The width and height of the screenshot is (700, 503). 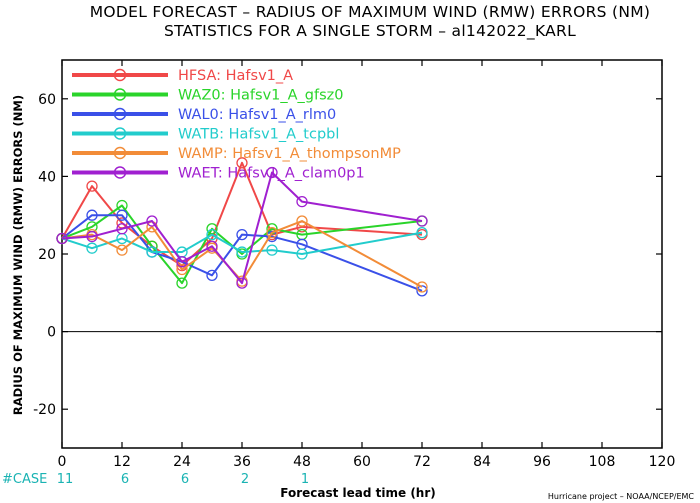 What do you see at coordinates (242, 462) in the screenshot?
I see `x-tick-label: 36` at bounding box center [242, 462].